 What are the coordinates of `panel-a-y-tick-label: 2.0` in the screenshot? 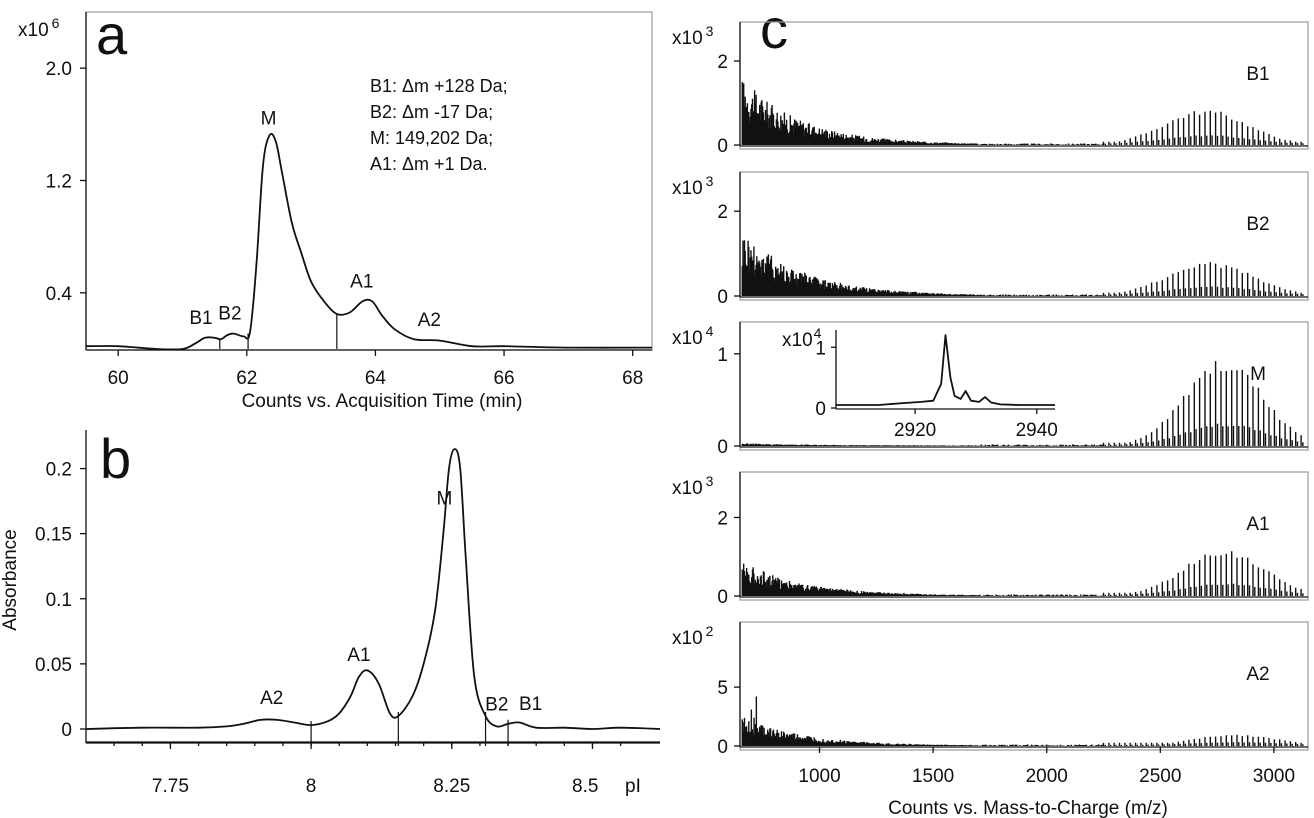 It's located at (59, 69).